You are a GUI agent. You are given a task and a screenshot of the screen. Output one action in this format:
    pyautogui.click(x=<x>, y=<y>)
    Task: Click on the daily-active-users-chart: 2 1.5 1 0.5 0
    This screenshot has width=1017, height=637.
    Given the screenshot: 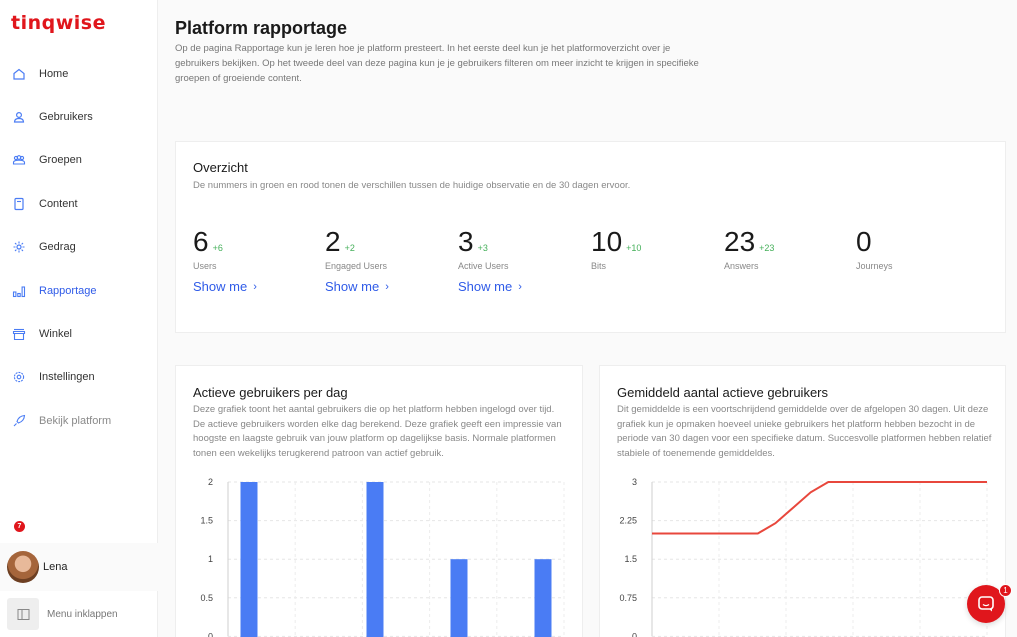 What is the action you would take?
    pyautogui.click(x=382, y=557)
    